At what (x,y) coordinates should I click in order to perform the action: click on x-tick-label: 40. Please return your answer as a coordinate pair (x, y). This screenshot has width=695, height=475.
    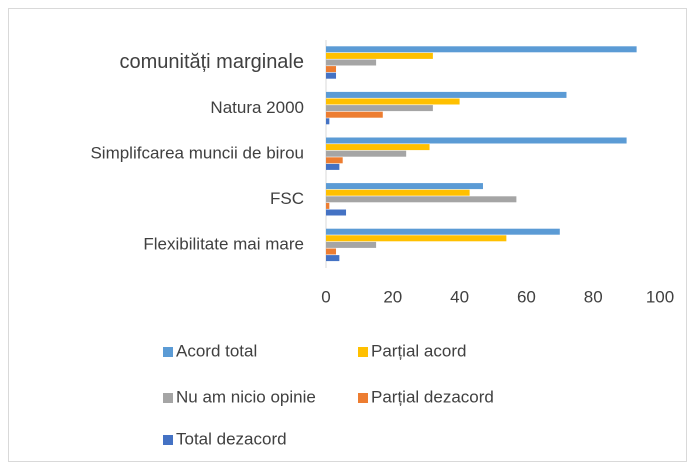
    Looking at the image, I should click on (459, 296).